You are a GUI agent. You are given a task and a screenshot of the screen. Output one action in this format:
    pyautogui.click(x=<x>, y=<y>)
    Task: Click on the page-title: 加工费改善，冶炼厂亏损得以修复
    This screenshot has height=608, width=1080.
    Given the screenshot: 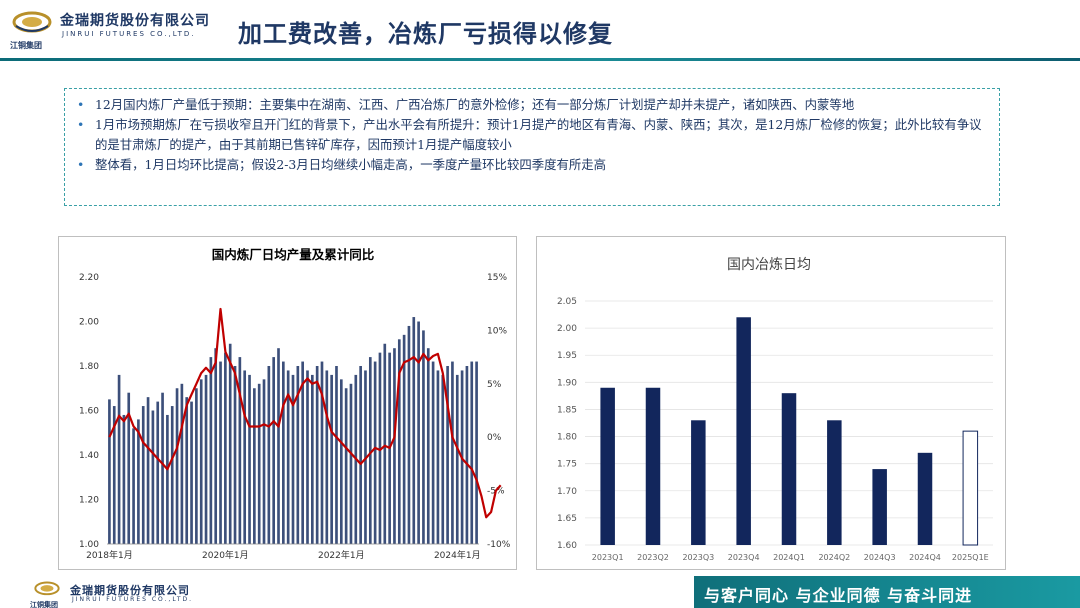 What is the action you would take?
    pyautogui.click(x=425, y=34)
    